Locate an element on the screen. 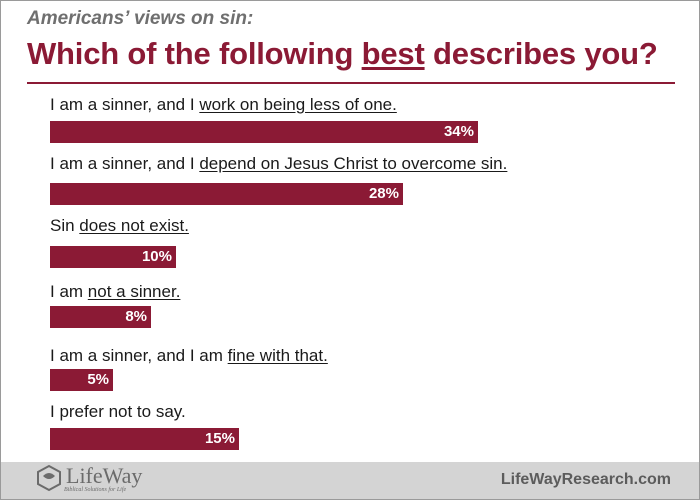  logo-tagline: Biblical Solutions for Life is located at coordinates (95, 490).